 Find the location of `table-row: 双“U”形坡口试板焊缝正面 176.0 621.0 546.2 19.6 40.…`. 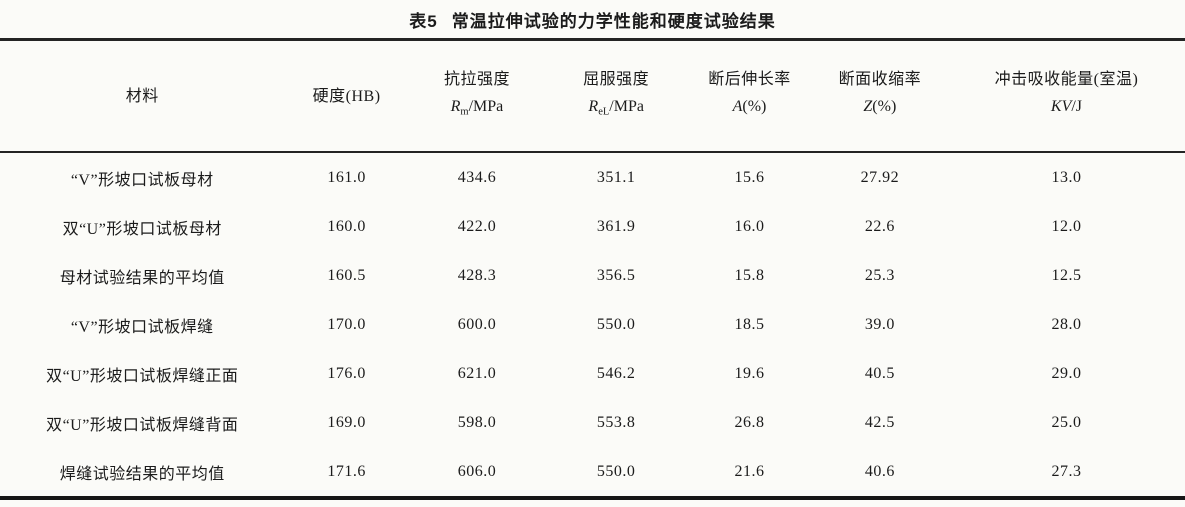

table-row: 双“U”形坡口试板焊缝正面 176.0 621.0 546.2 19.6 40.… is located at coordinates (592, 373).